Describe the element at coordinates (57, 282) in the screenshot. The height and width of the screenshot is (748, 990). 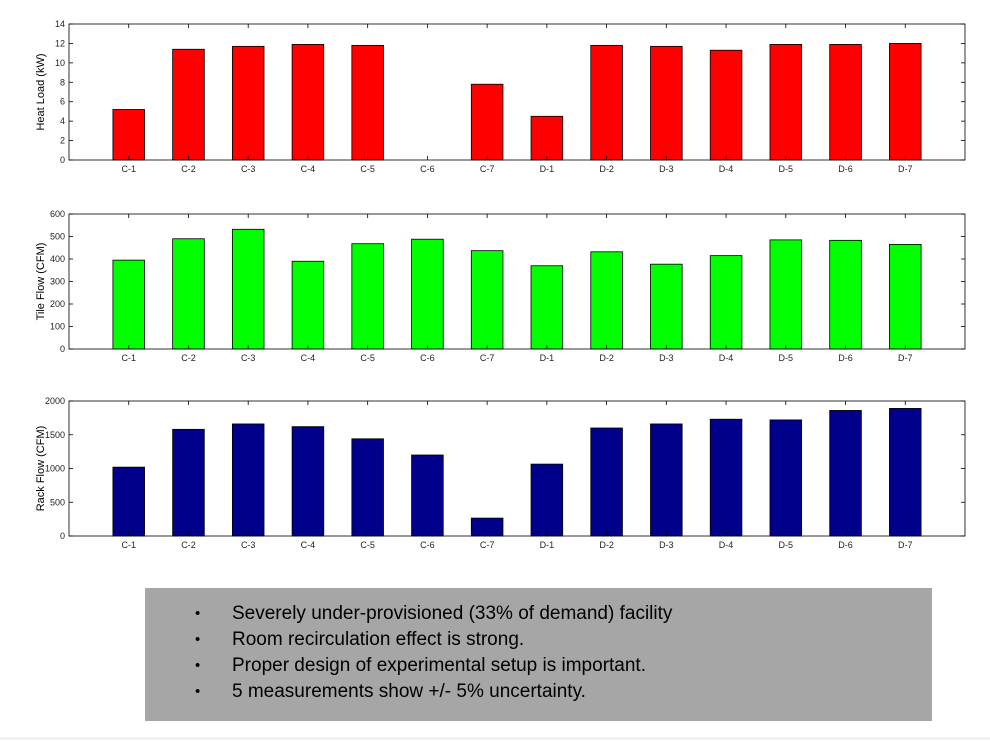
I see `tile-flow-y-tick-label: 300` at that location.